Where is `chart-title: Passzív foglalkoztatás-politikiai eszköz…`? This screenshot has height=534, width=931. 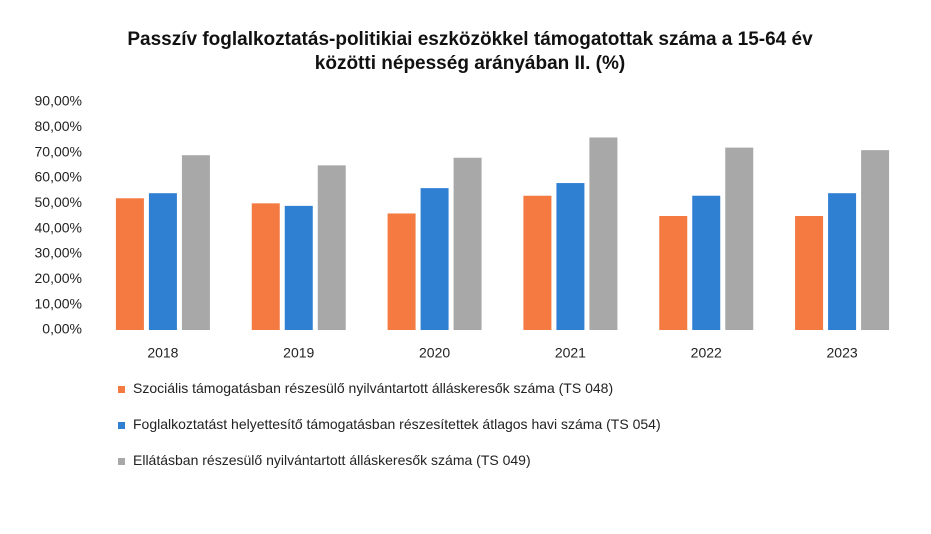 chart-title: Passzív foglalkoztatás-politikiai eszköz… is located at coordinates (470, 51).